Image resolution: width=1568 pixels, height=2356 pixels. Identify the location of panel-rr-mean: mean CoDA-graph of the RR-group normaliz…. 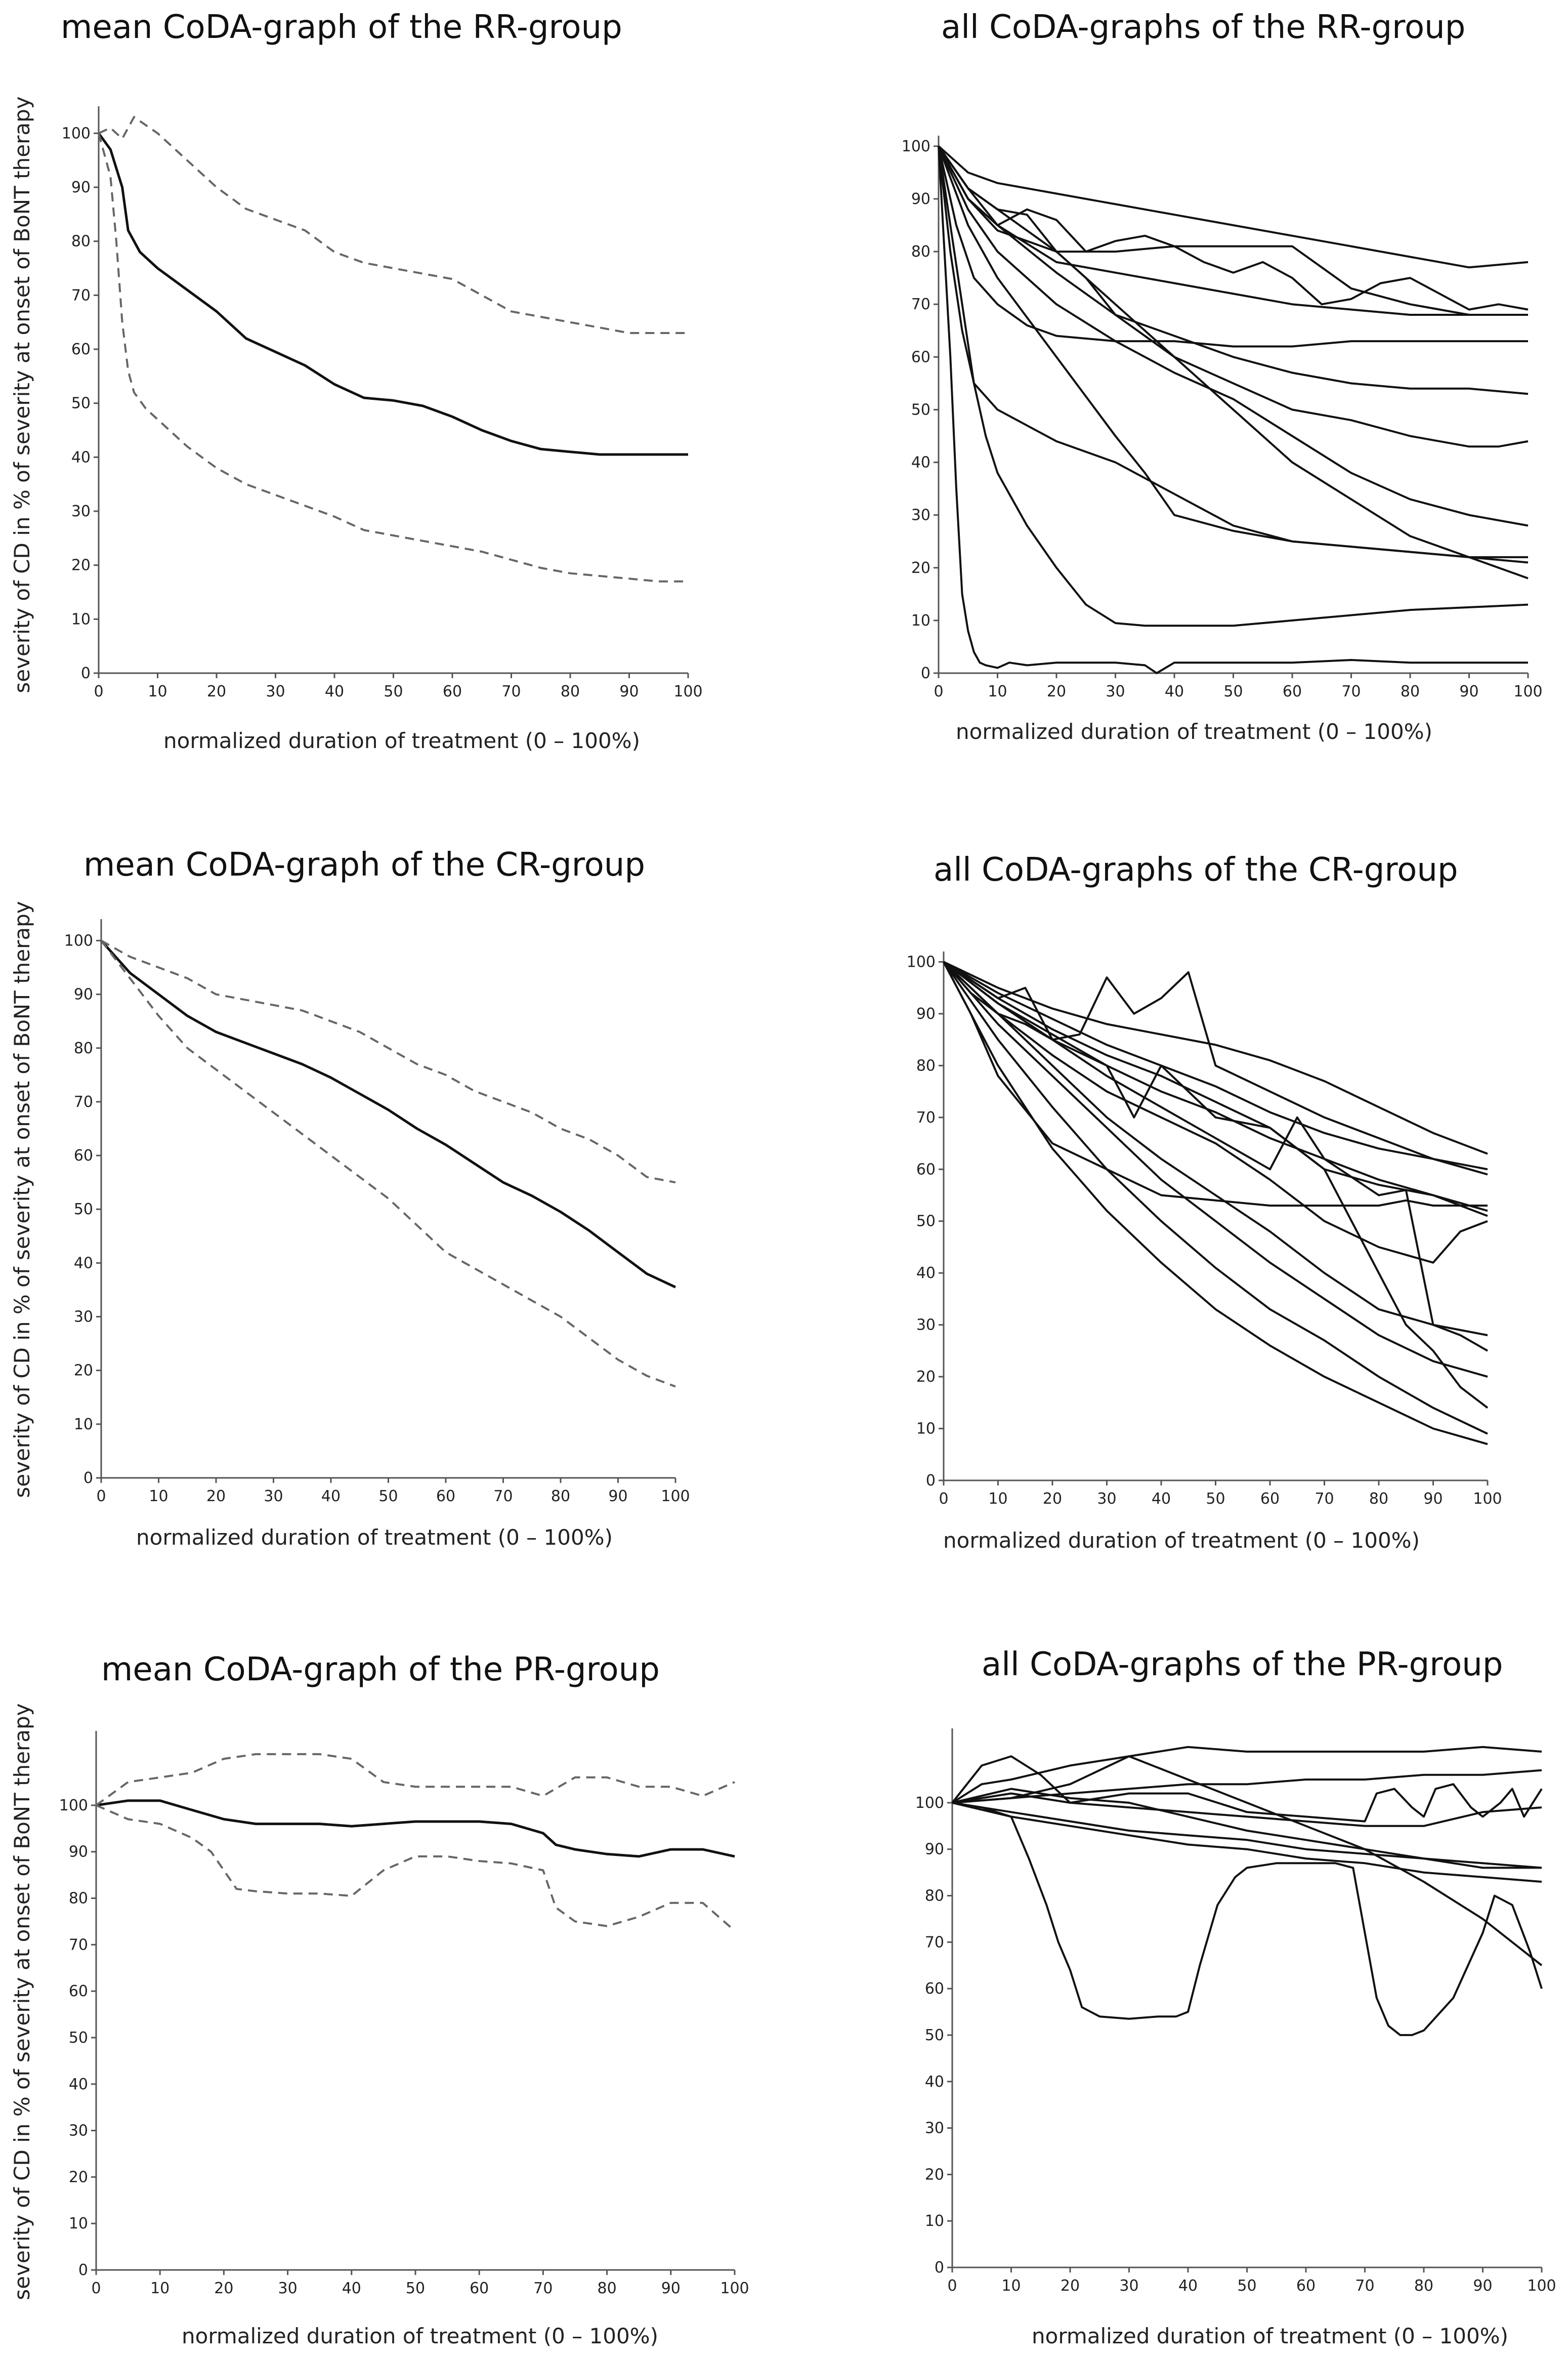
(382, 381).